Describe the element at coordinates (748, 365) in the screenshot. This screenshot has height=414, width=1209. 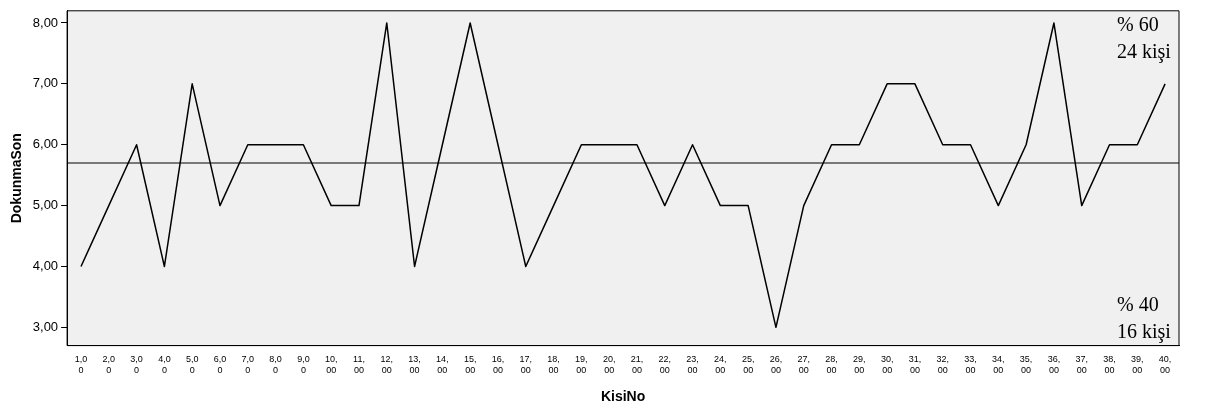
I see `x-tick-label: 25,00` at that location.